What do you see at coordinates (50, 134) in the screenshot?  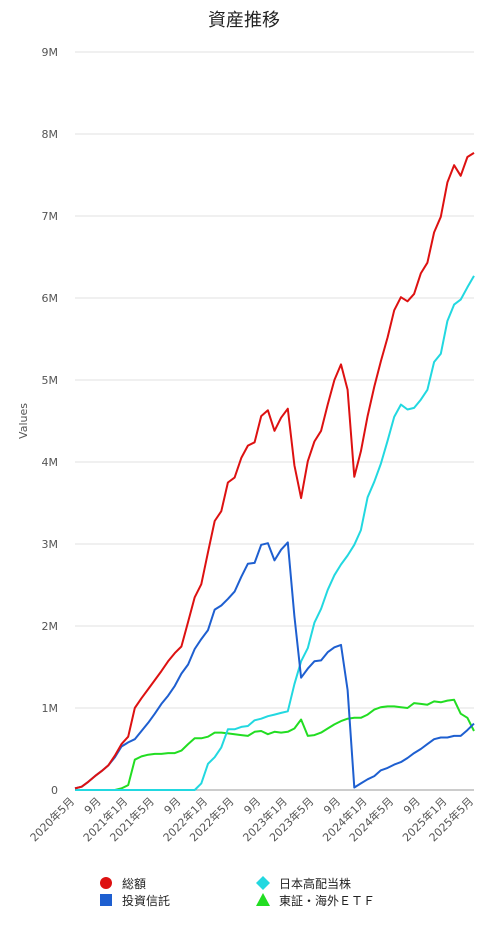 I see `y-tick-label: 8M` at bounding box center [50, 134].